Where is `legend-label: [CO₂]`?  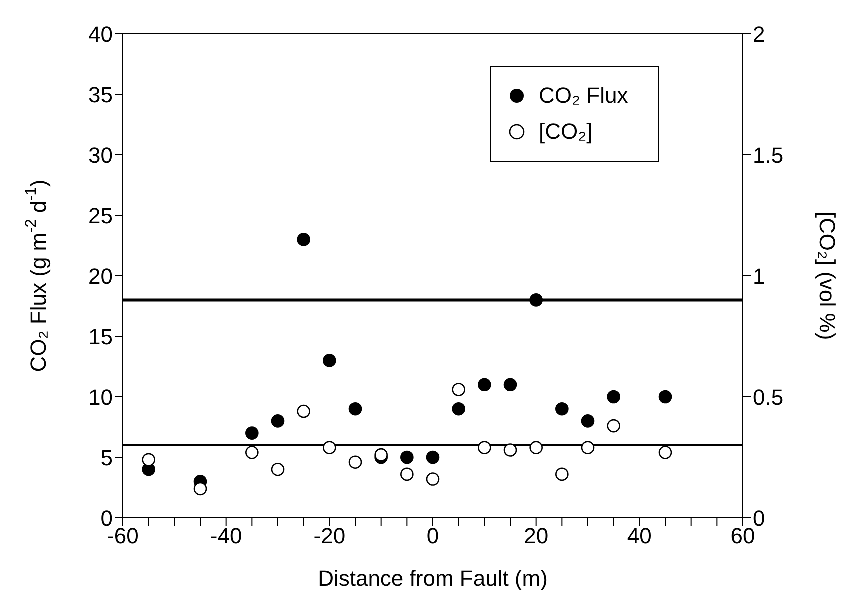 legend-label: [CO₂] is located at coordinates (566, 132).